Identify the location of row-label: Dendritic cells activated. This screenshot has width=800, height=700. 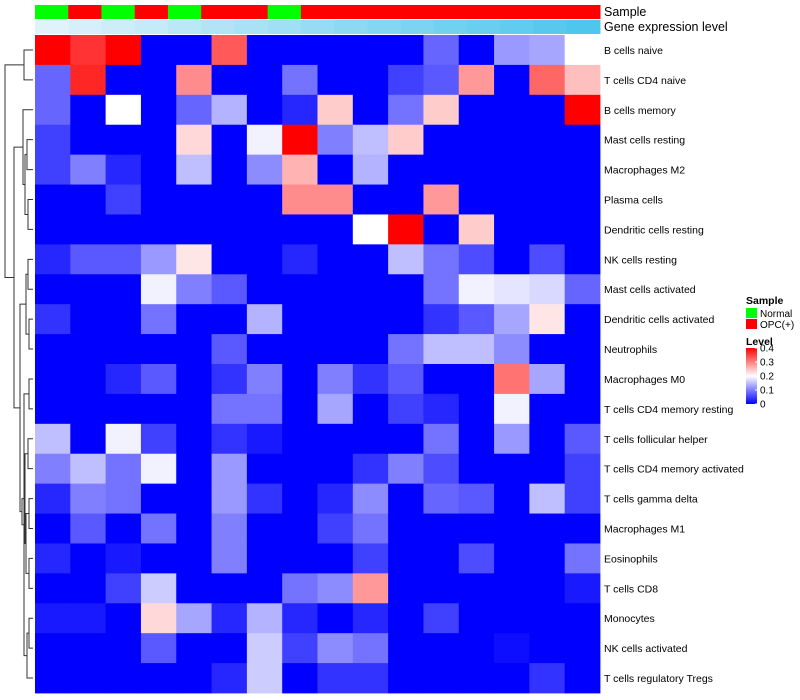
(659, 320).